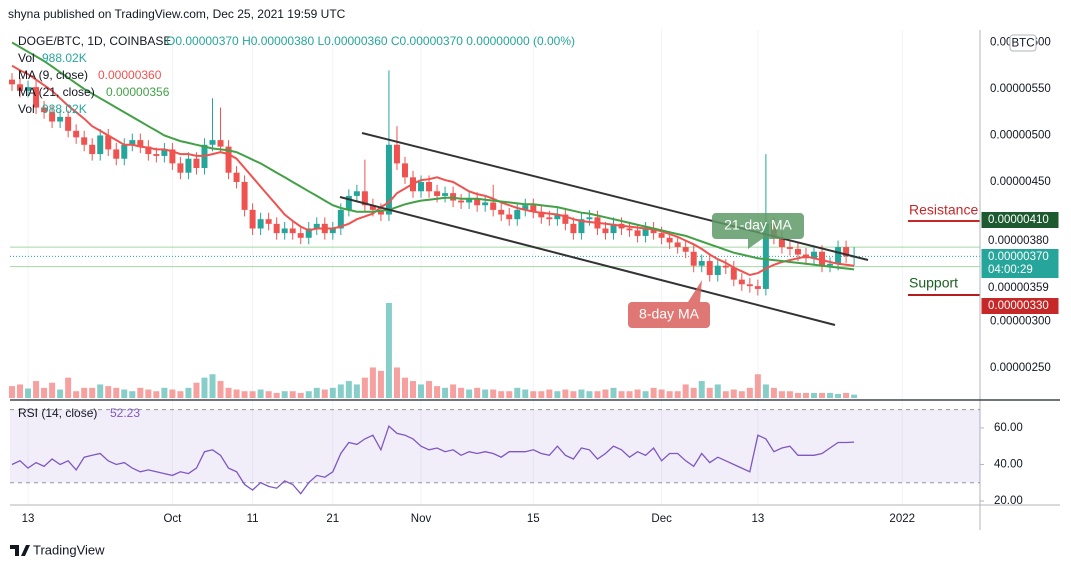 This screenshot has width=1071, height=568. Describe the element at coordinates (1018, 257) in the screenshot. I see `price-label: 0.00000370` at that location.